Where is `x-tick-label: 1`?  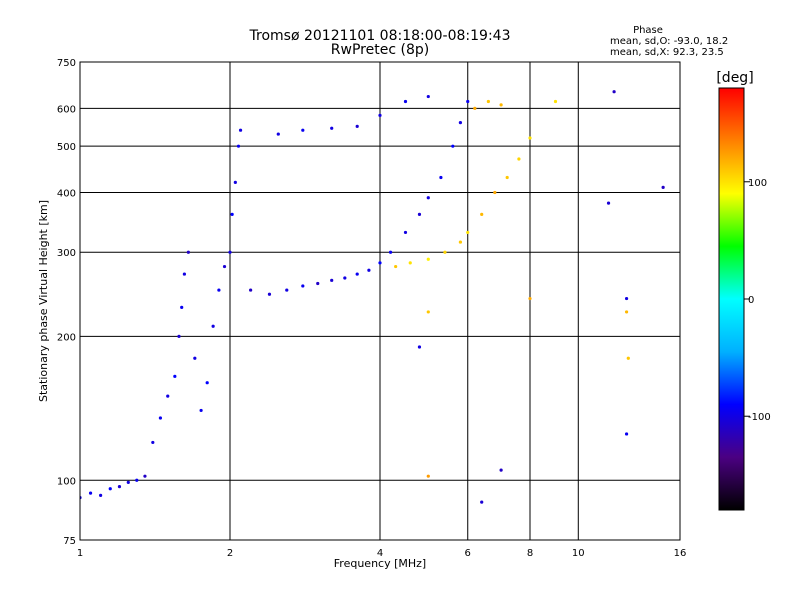
x-tick-label: 1 is located at coordinates (80, 553).